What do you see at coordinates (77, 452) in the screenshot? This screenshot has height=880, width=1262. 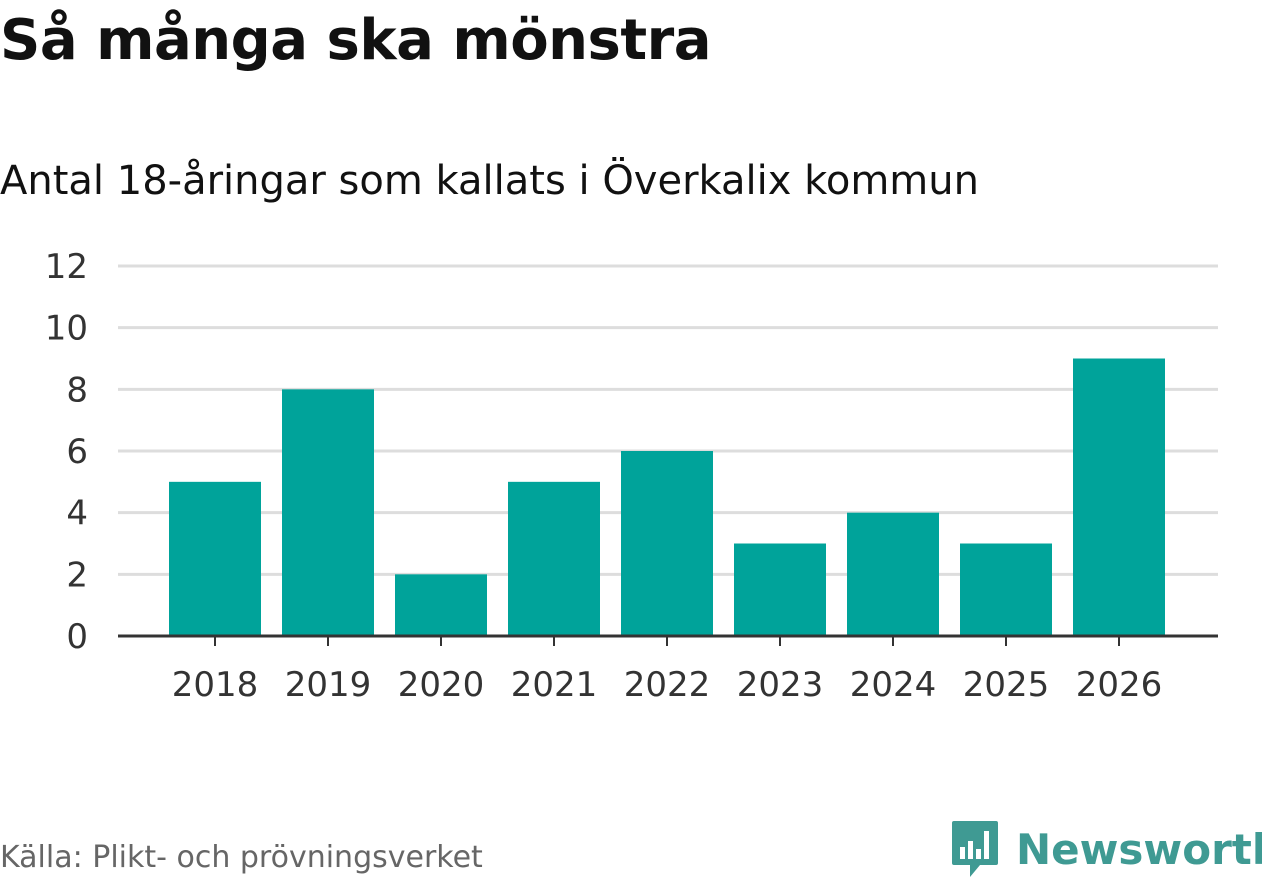 I see `y-tick-label: 6` at bounding box center [77, 452].